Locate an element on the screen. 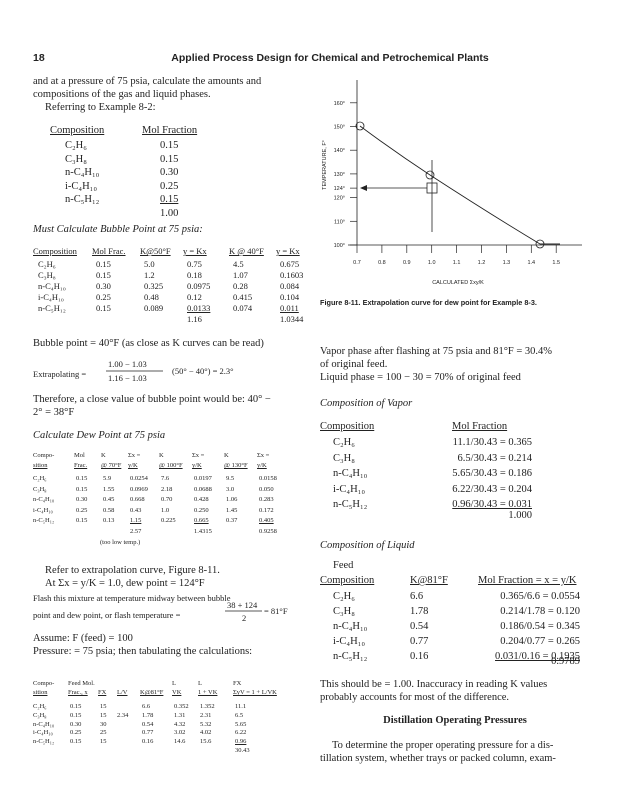 The image size is (620, 800). cell: 0.172 is located at coordinates (266, 510).